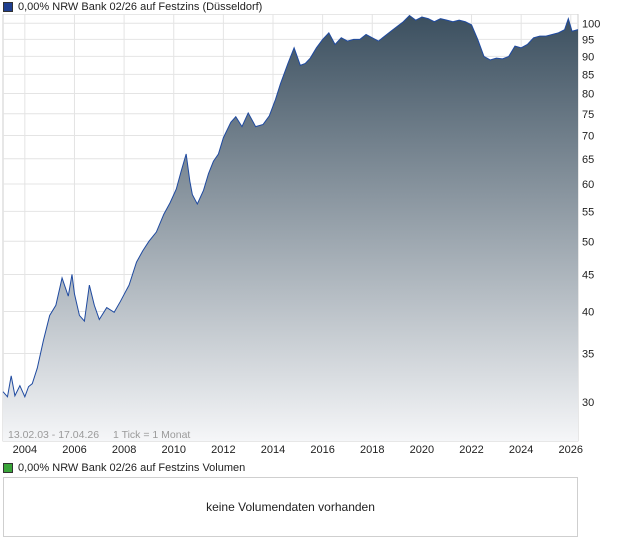 The width and height of the screenshot is (620, 546). I want to click on y-axis-labels: 30 35 40 45 50 55 60 65 70 75 80 85 90 95 100, so click(591, 213).